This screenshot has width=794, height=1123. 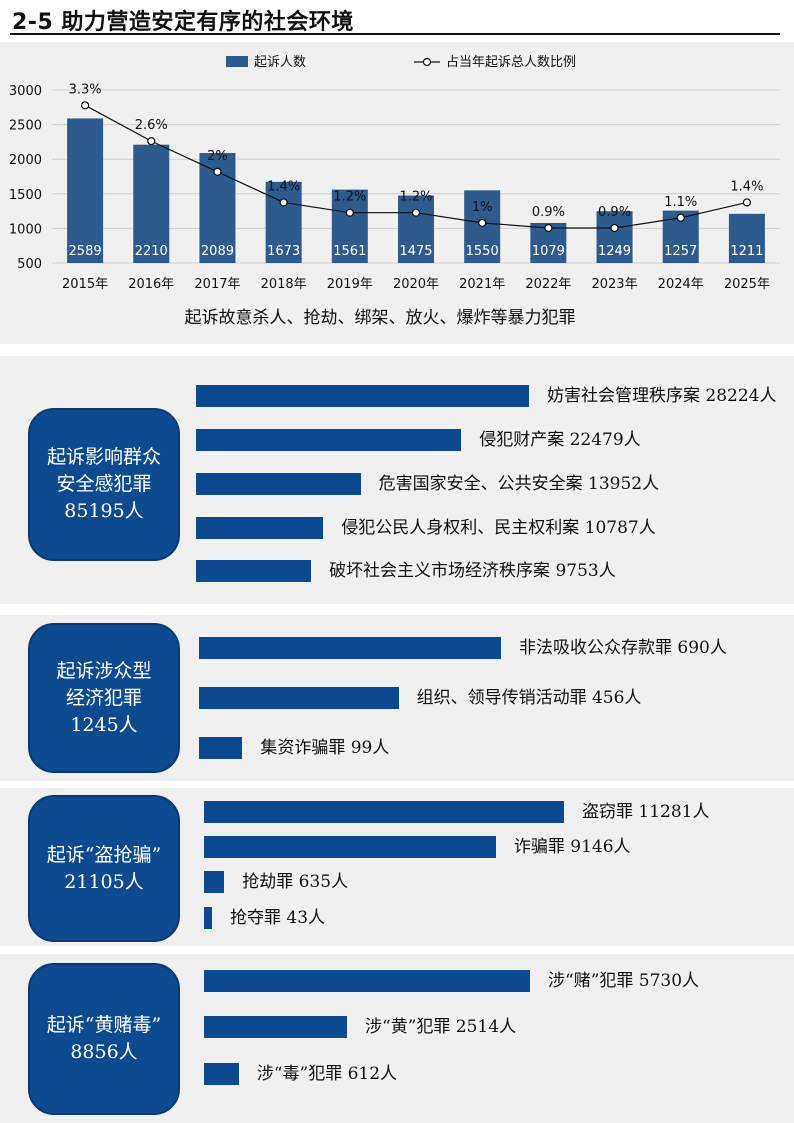 What do you see at coordinates (85, 89) in the screenshot?
I see `ratio-label: 3.3%` at bounding box center [85, 89].